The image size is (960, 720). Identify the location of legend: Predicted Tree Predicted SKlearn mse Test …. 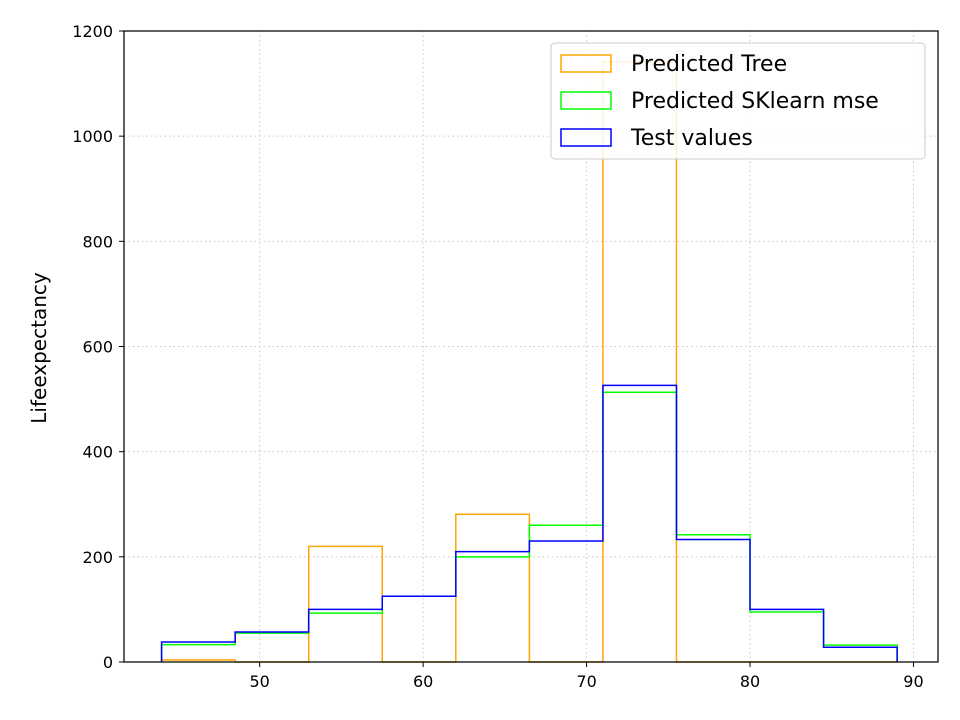
(738, 101).